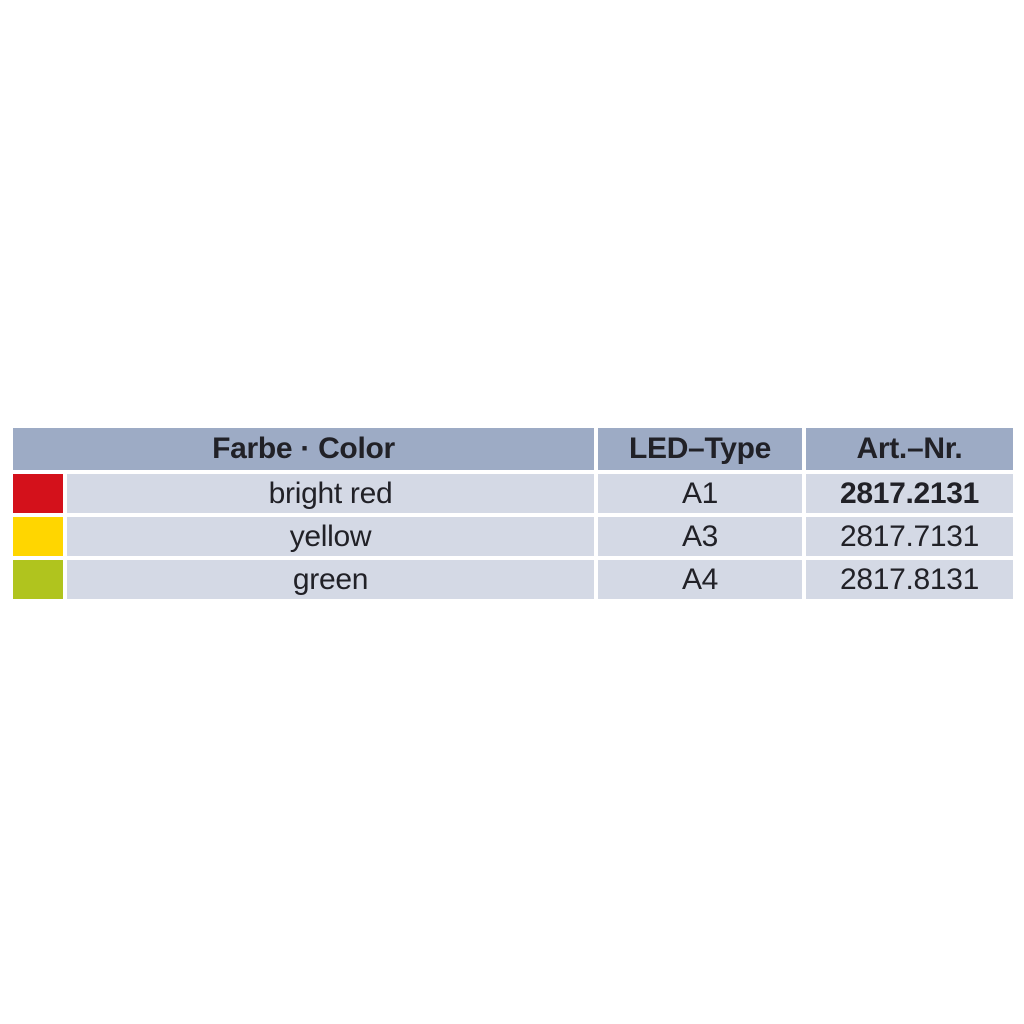 The width and height of the screenshot is (1024, 1024). What do you see at coordinates (38, 579) in the screenshot?
I see `color-swatch-green` at bounding box center [38, 579].